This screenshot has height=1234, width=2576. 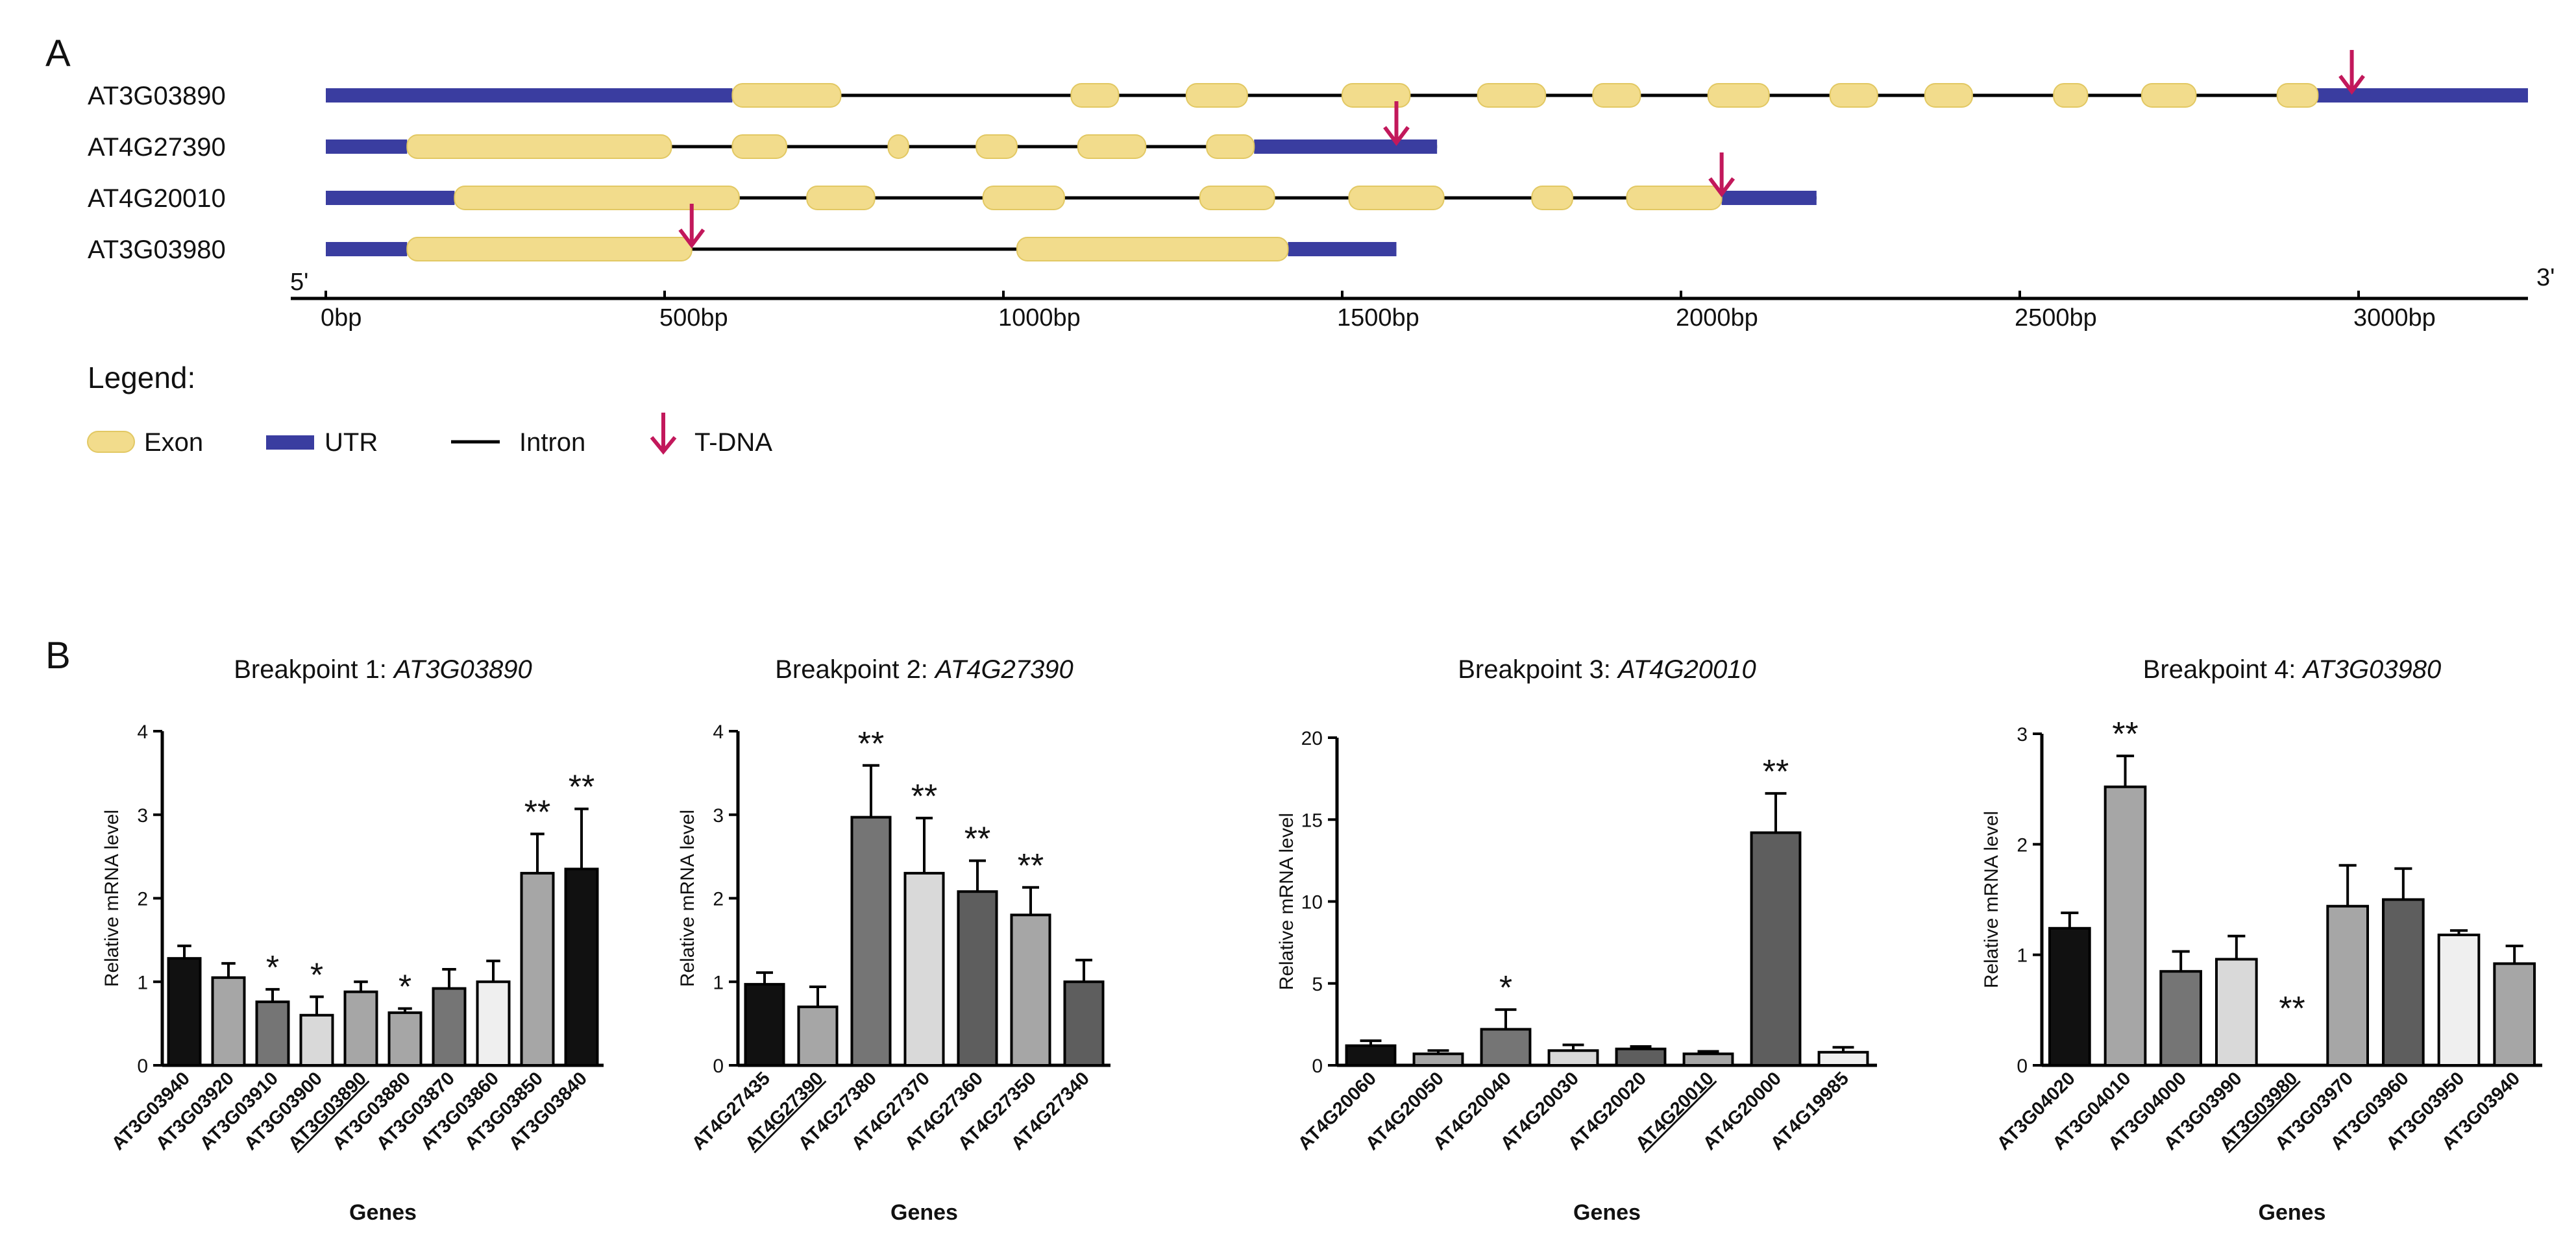 What do you see at coordinates (693, 318) in the screenshot?
I see `bp-axis-tick-label: 500bp` at bounding box center [693, 318].